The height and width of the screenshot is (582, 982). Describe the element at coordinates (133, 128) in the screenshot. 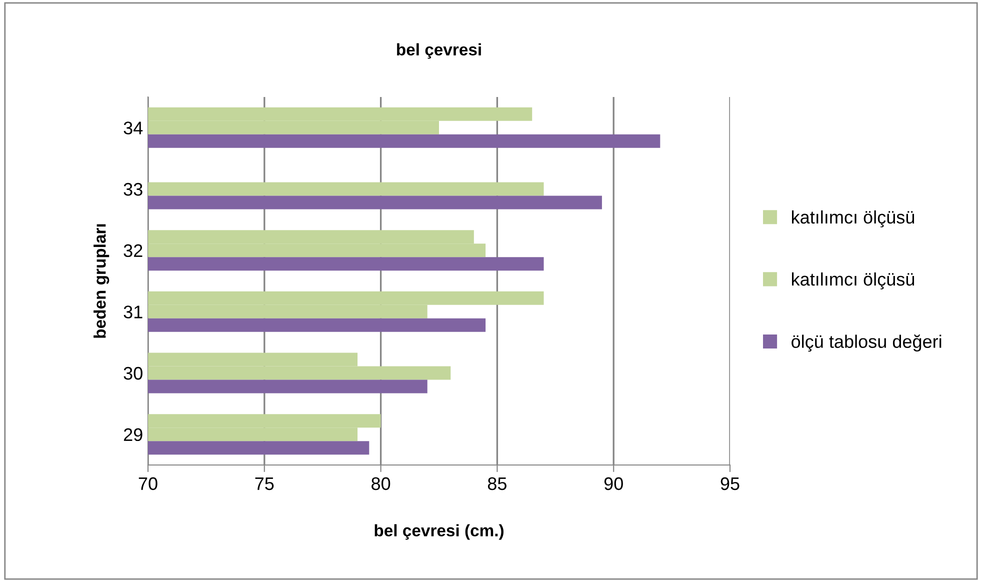

I see `y-tick-label: 34` at that location.